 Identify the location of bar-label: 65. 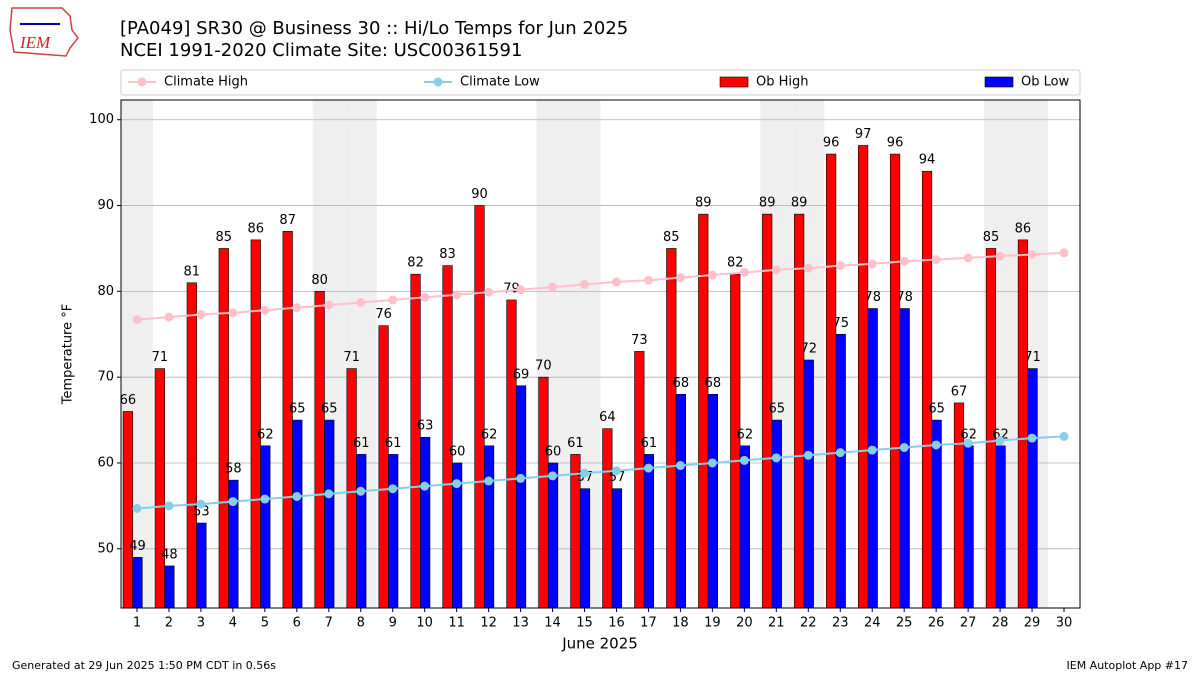
(777, 409).